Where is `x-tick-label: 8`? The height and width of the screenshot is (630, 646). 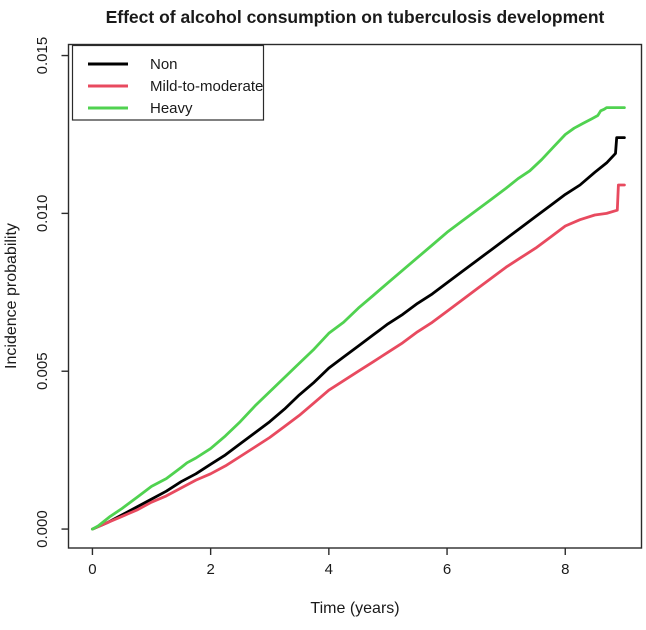
x-tick-label: 8 is located at coordinates (565, 569).